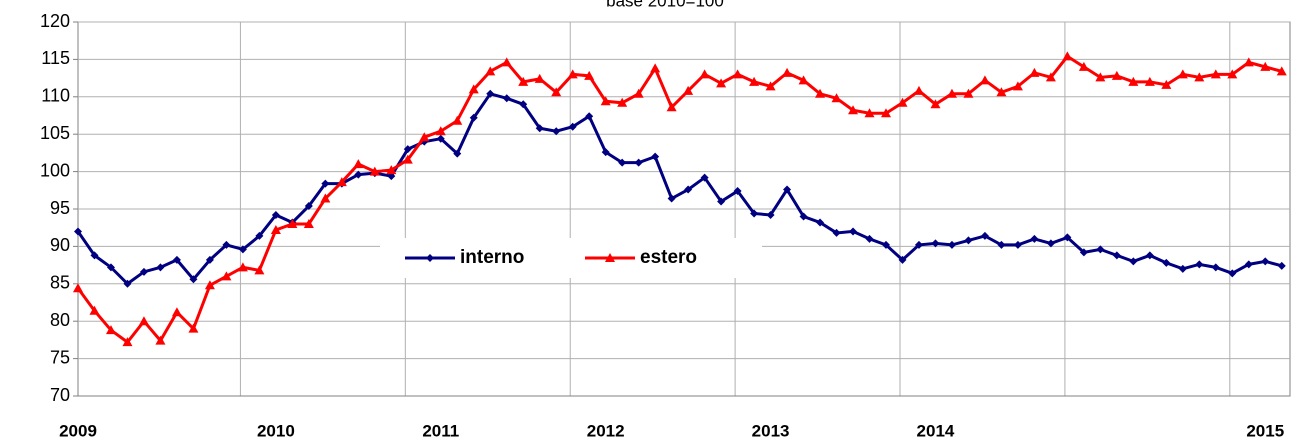  Describe the element at coordinates (55, 96) in the screenshot. I see `y-tick-label: 110` at that location.